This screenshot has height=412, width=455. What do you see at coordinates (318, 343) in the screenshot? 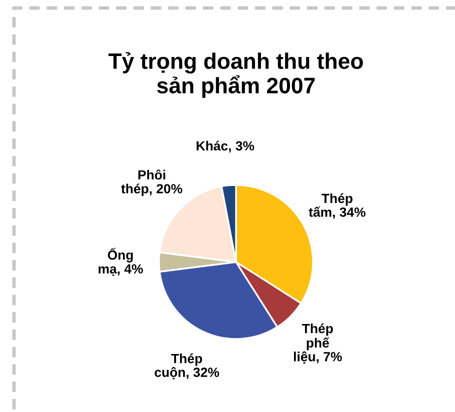
I see `slice-label: Thép phế liệu, 7%` at bounding box center [318, 343].